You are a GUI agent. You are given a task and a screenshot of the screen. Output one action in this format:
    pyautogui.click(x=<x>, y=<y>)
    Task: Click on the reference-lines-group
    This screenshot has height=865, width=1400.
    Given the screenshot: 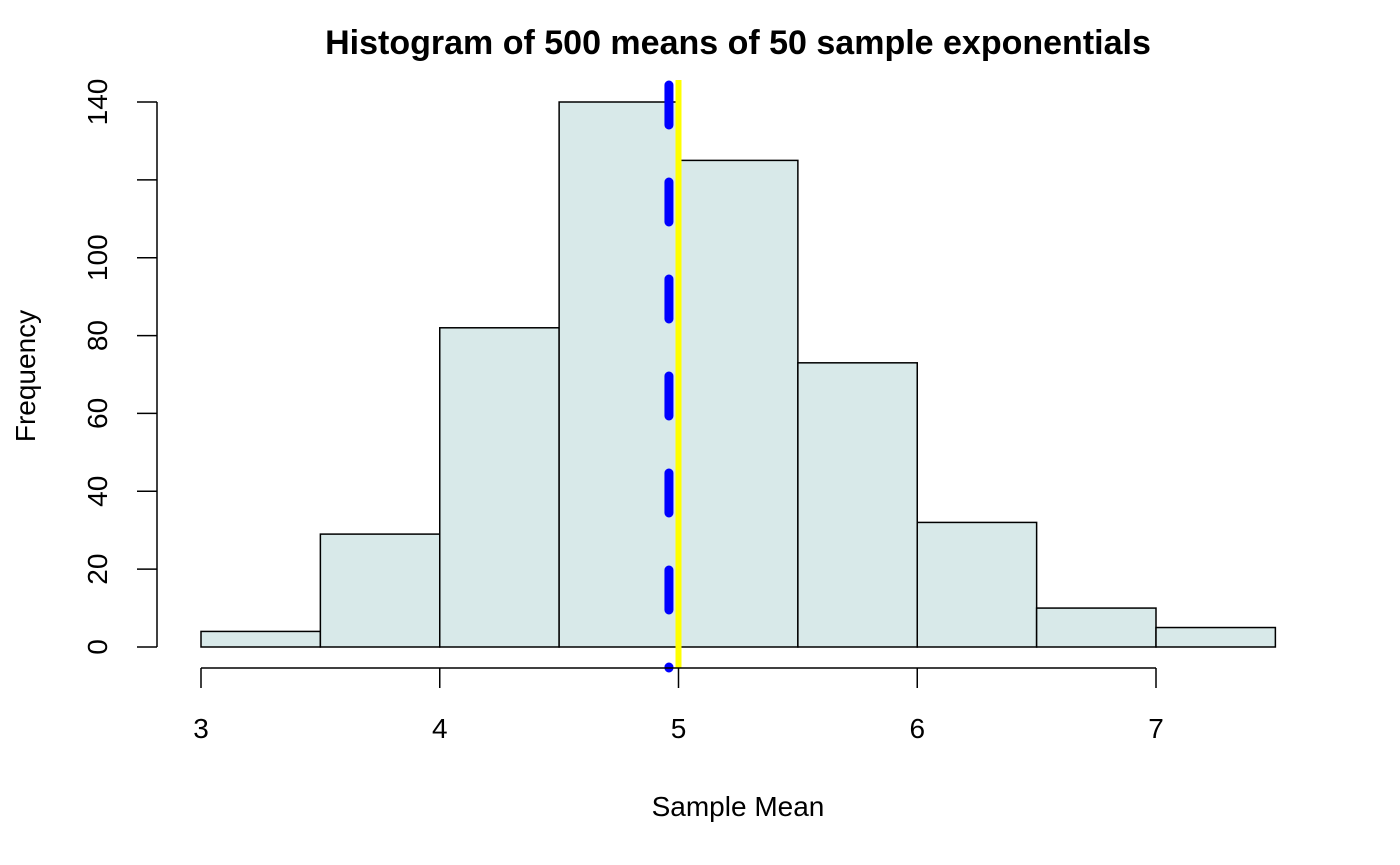 What is the action you would take?
    pyautogui.click(x=673, y=374)
    